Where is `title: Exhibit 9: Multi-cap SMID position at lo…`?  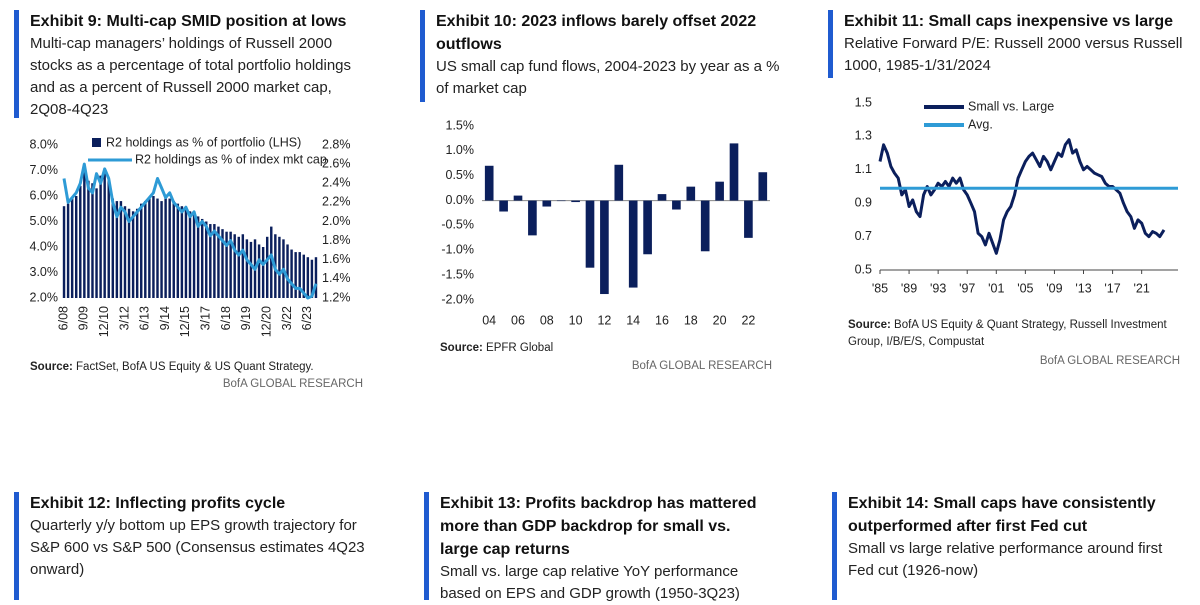
title: Exhibit 9: Multi-cap SMID position at lo… is located at coordinates (188, 21).